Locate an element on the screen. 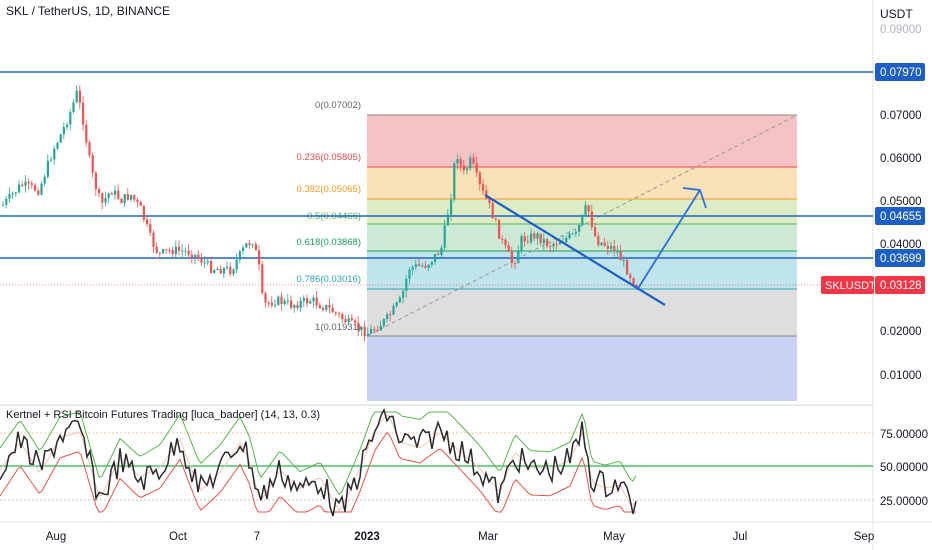 Image resolution: width=932 pixels, height=550 pixels. time-label: Oct is located at coordinates (178, 537).